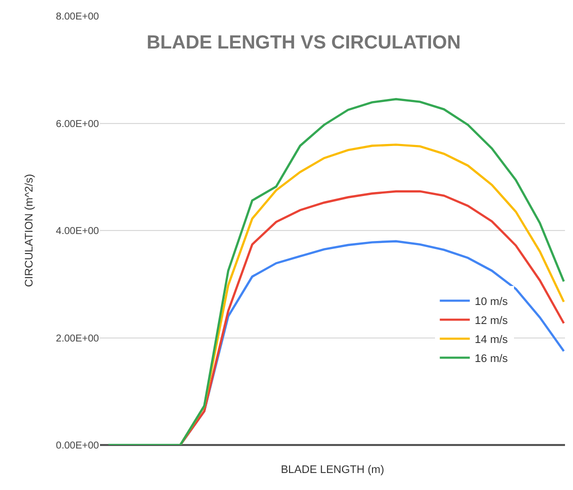 This screenshot has height=490, width=573. What do you see at coordinates (491, 358) in the screenshot?
I see `legend-label: 16 m/s` at bounding box center [491, 358].